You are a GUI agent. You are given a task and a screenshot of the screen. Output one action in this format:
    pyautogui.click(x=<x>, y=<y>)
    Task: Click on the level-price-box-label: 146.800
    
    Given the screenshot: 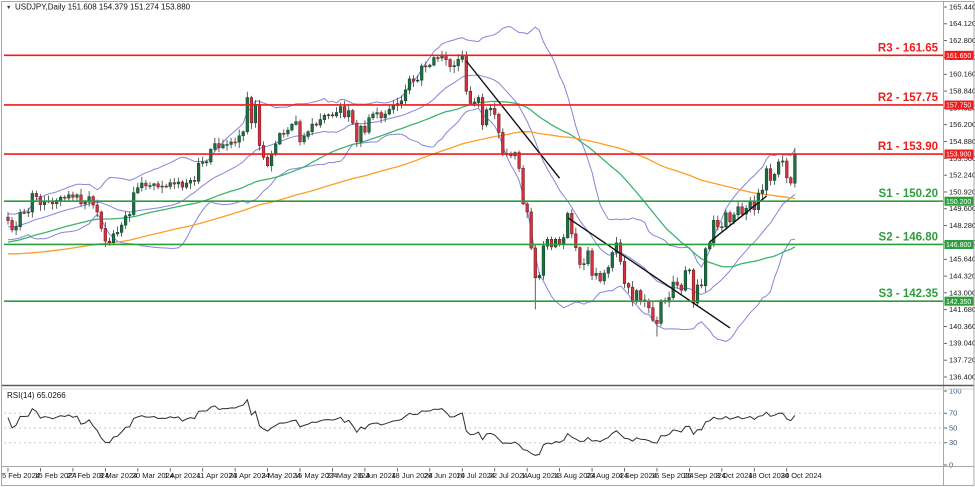 What is the action you would take?
    pyautogui.click(x=958, y=245)
    